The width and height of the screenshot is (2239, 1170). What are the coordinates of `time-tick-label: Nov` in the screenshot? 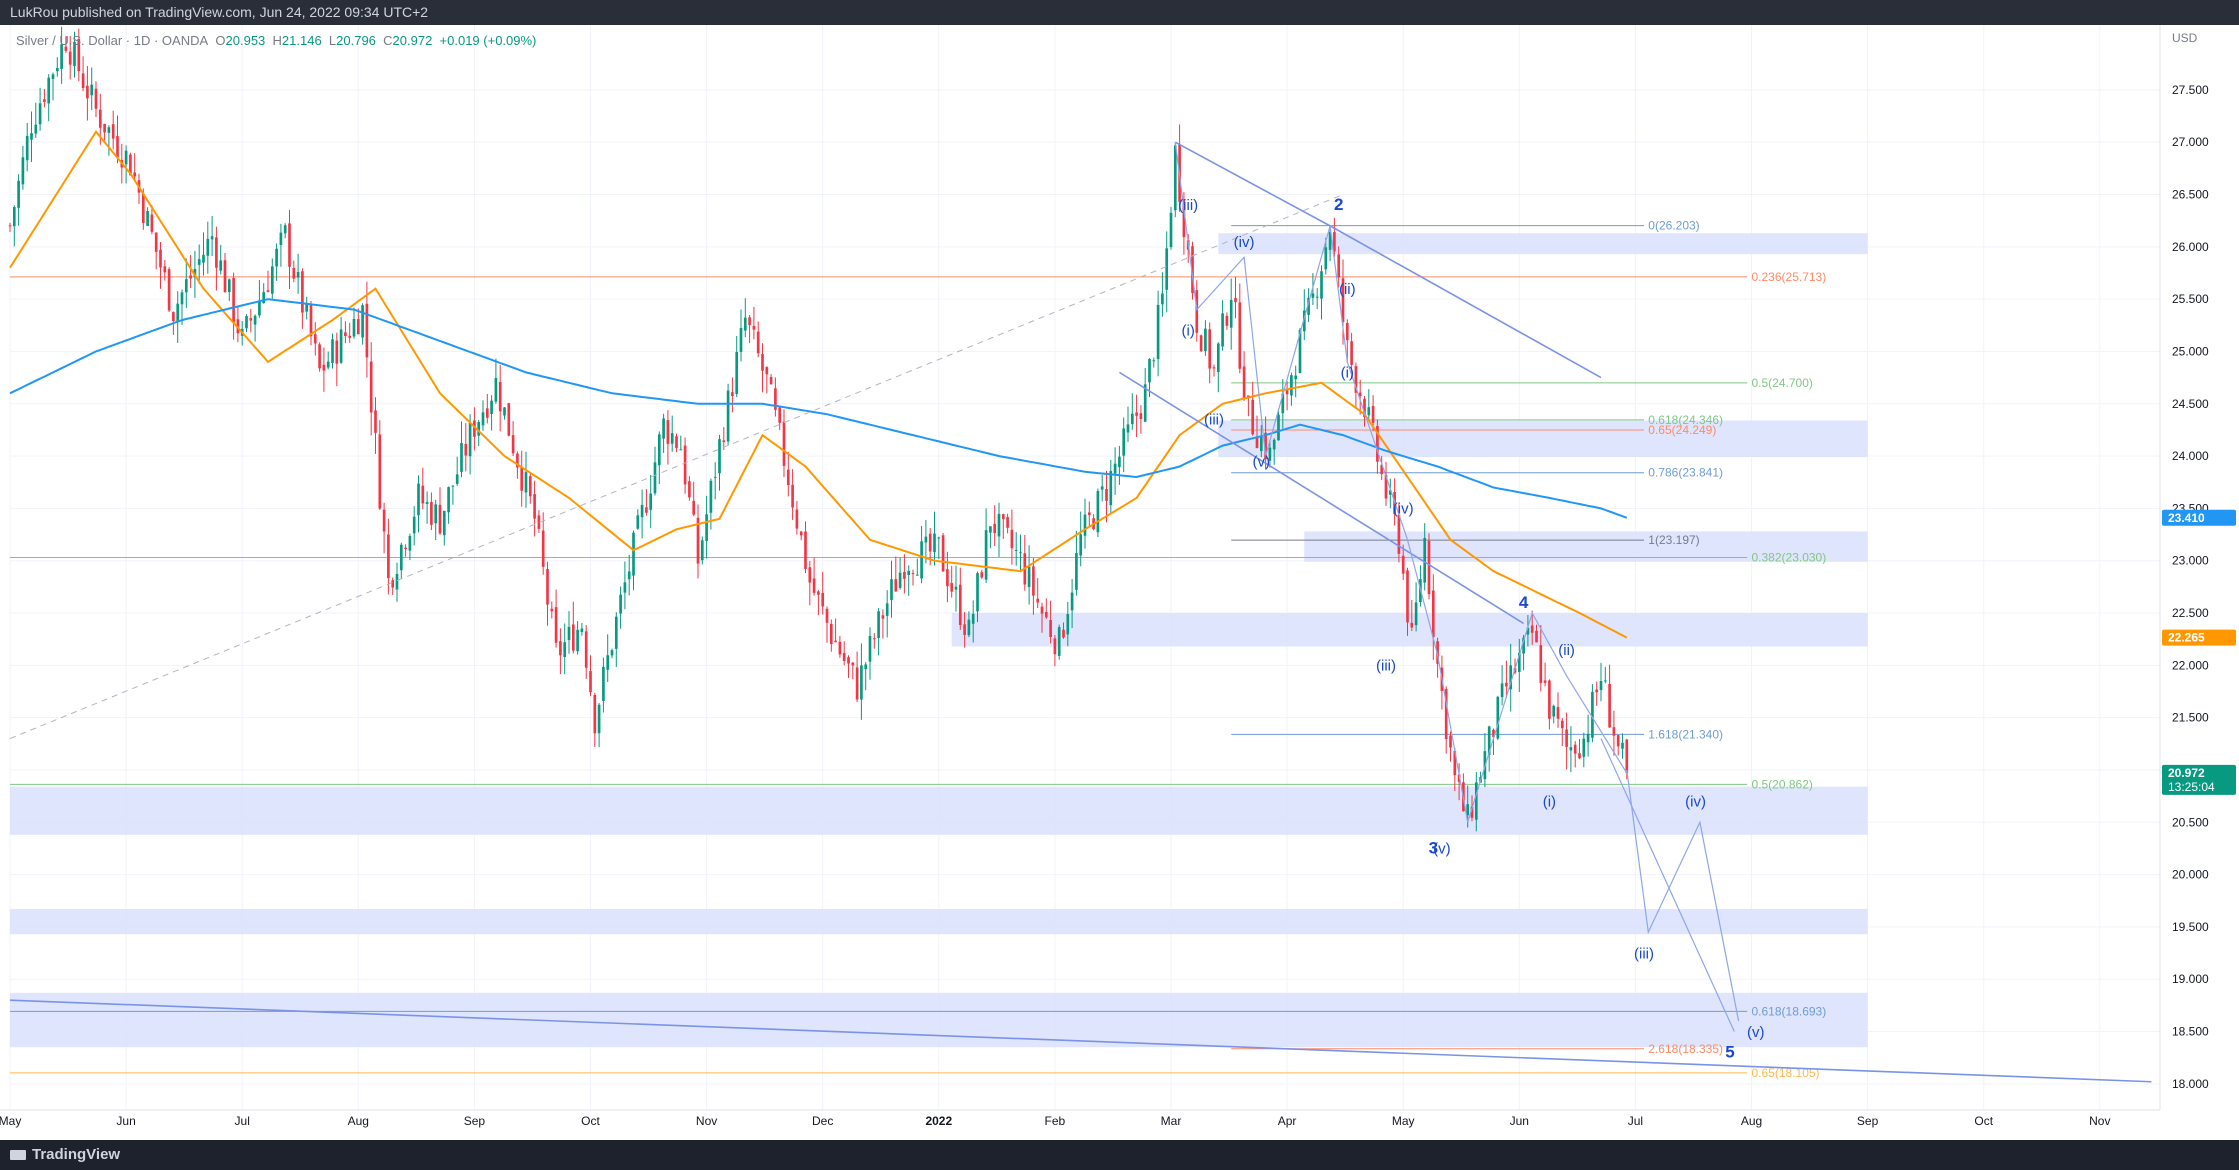 It's located at (2099, 1121).